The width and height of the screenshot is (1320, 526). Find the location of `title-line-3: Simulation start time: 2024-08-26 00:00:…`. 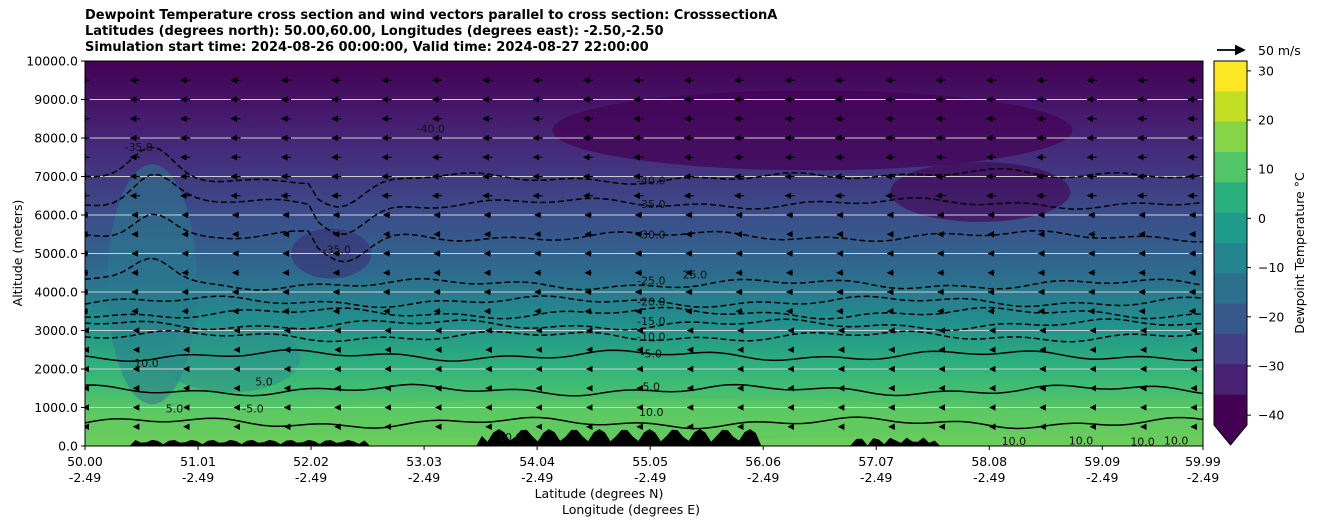

title-line-3: Simulation start time: 2024-08-26 00:00:… is located at coordinates (367, 47).